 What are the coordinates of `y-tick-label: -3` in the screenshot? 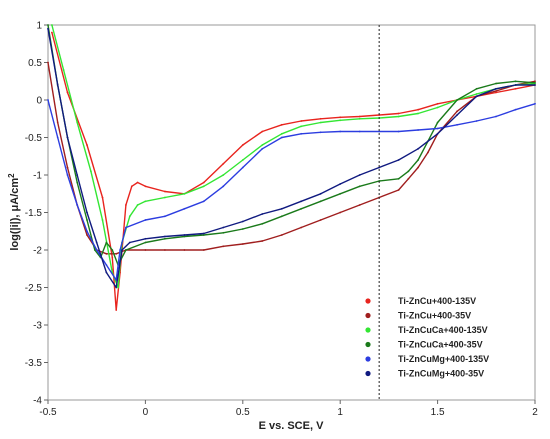 It's located at (37, 326).